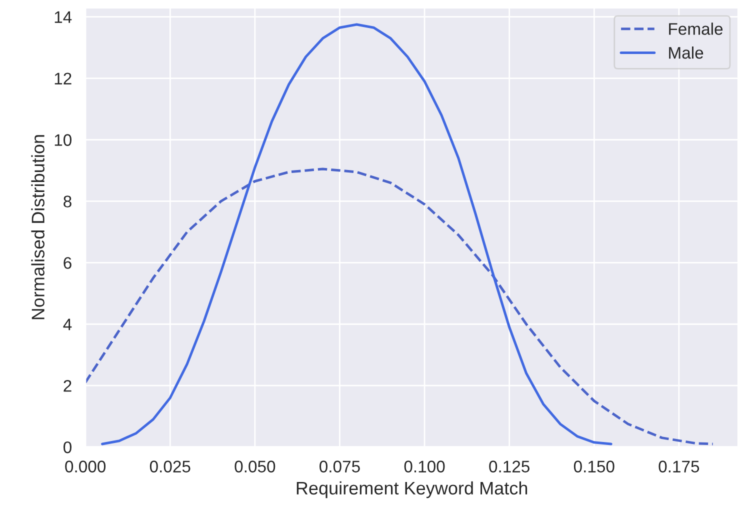 This screenshot has width=742, height=508. What do you see at coordinates (424, 466) in the screenshot?
I see `x-tick-label: 0.100` at bounding box center [424, 466].